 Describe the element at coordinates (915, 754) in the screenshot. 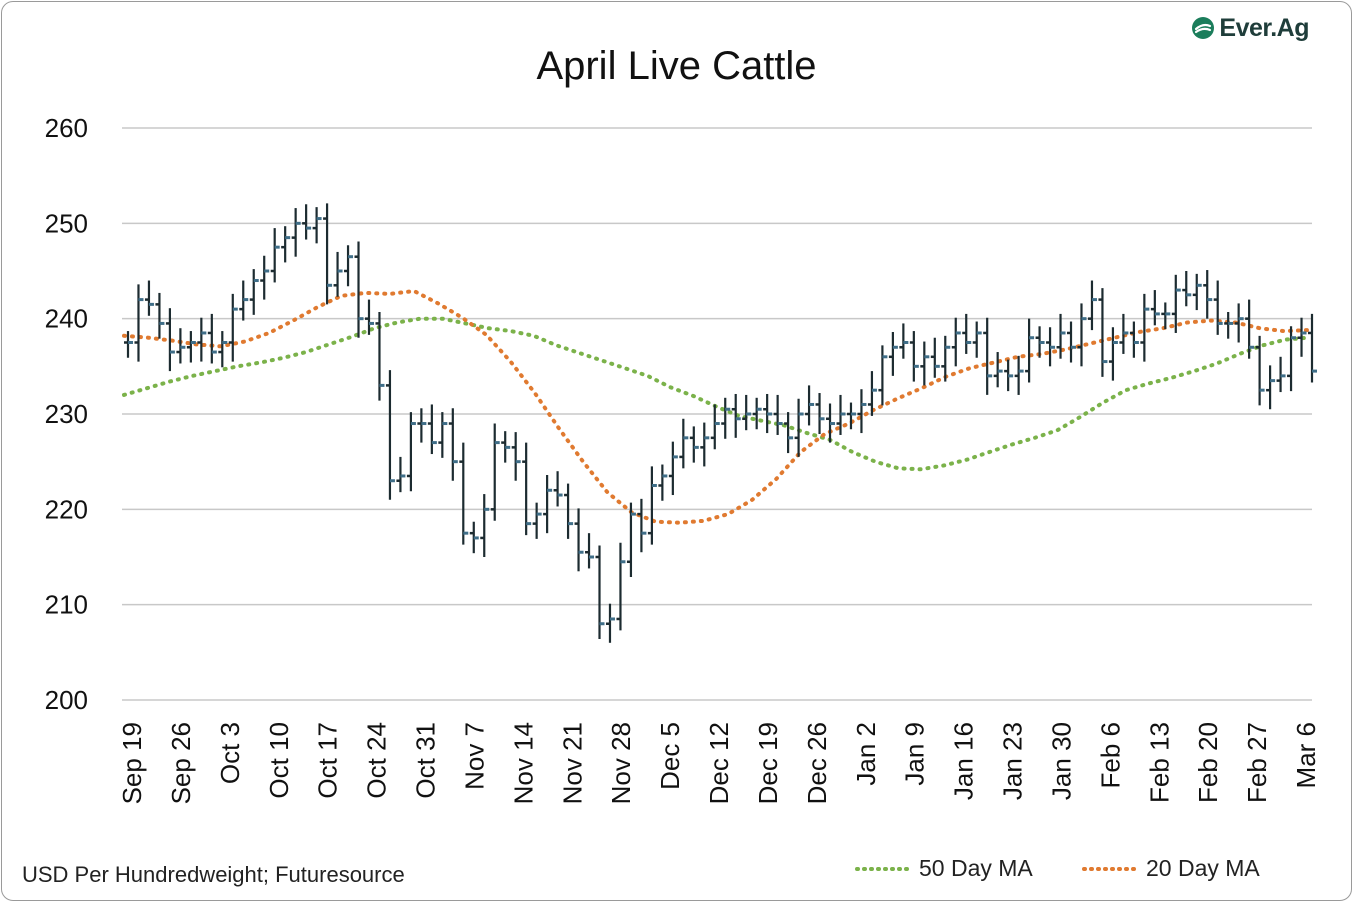

I see `x-tick-label: Jan 9` at that location.